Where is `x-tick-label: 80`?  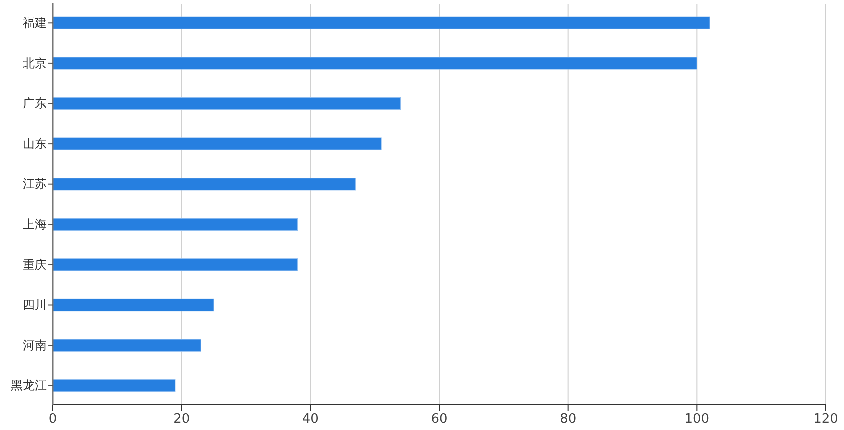 x-tick-label: 80 is located at coordinates (568, 420).